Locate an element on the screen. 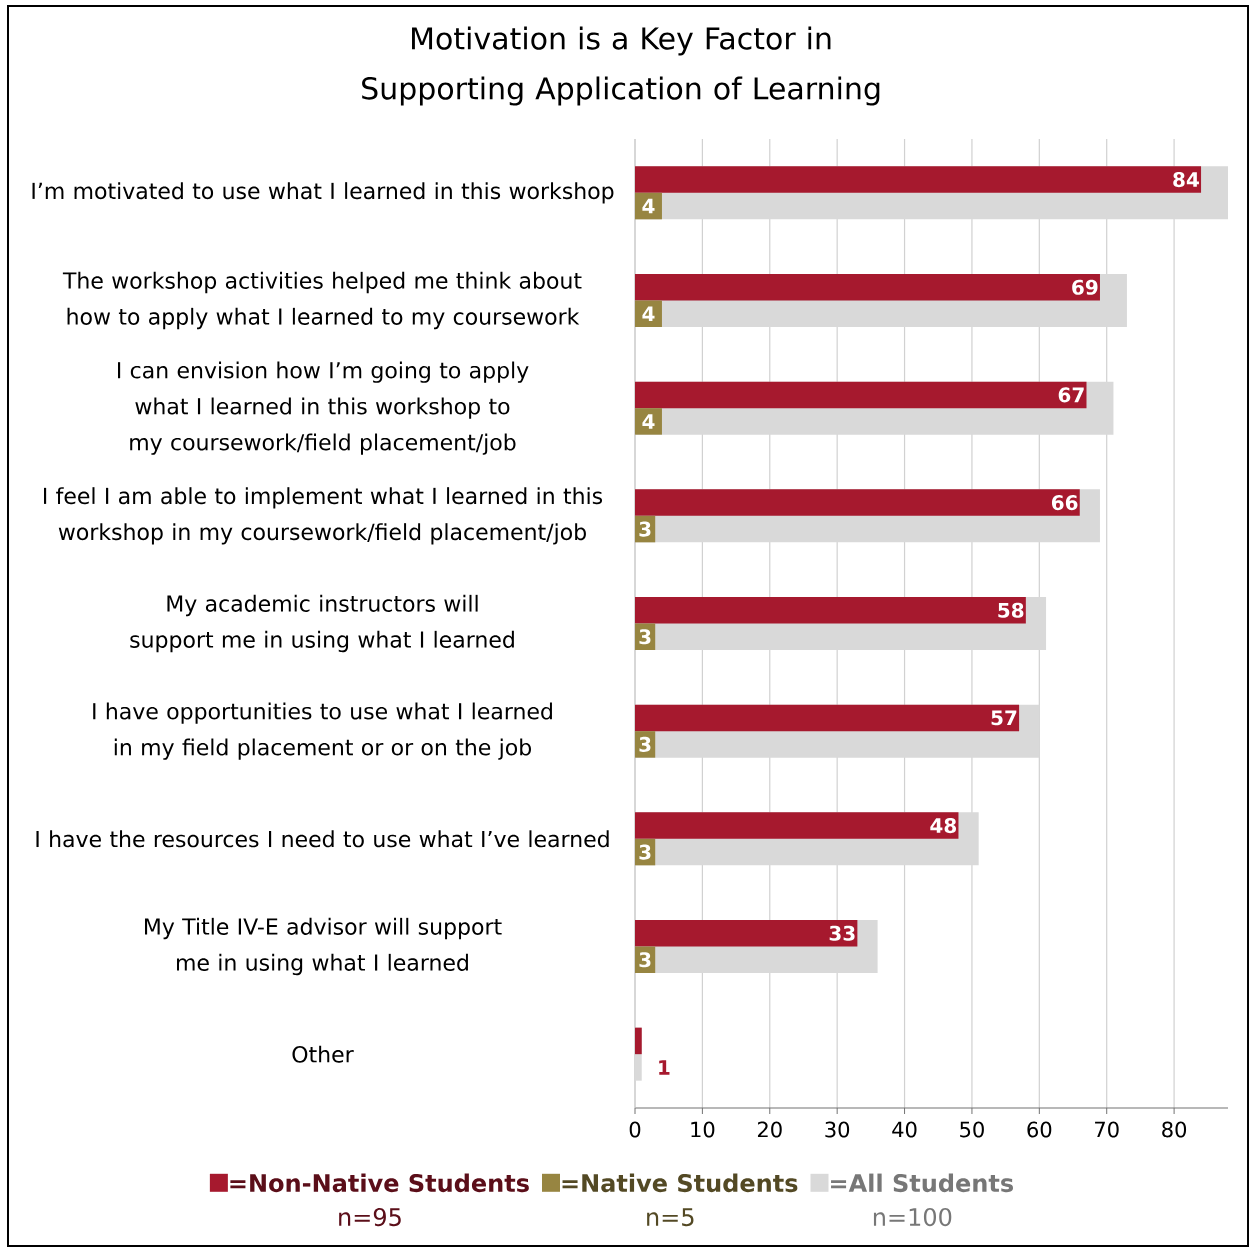 The image size is (1249, 1247). y-tick-label: Other is located at coordinates (323, 1054).